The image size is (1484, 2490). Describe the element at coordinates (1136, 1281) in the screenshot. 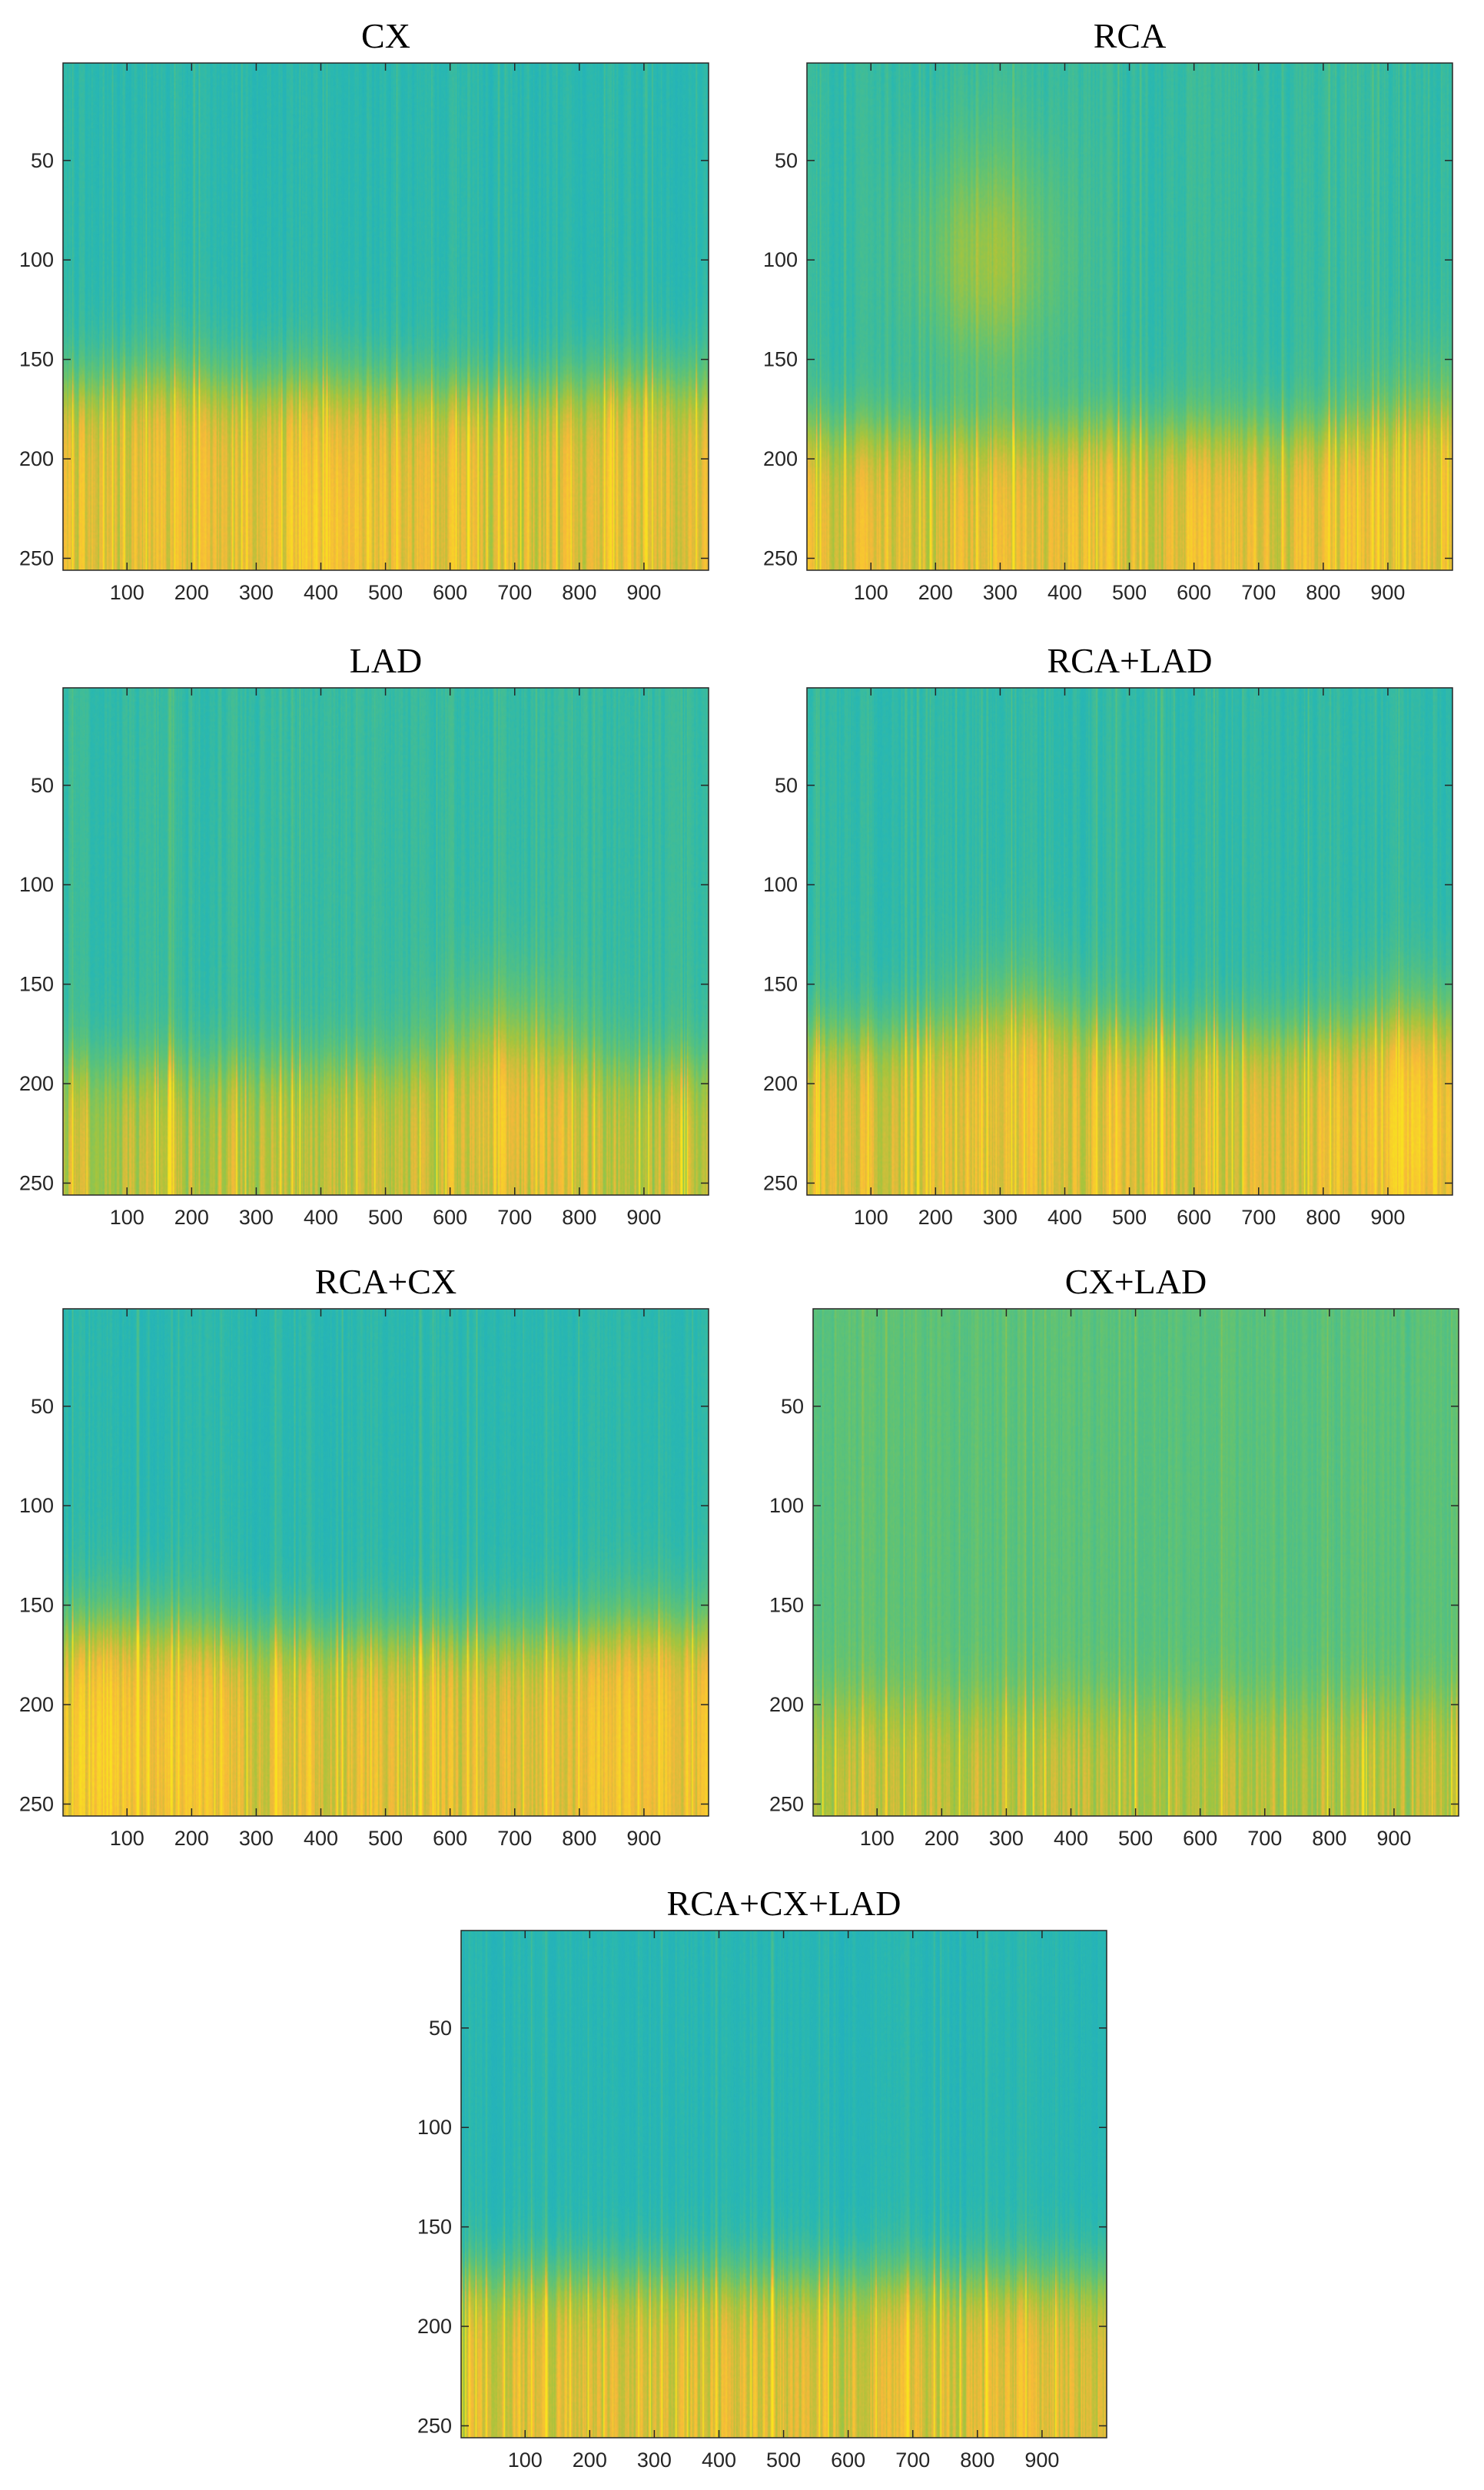

I see `panel-title: CX+LAD` at that location.